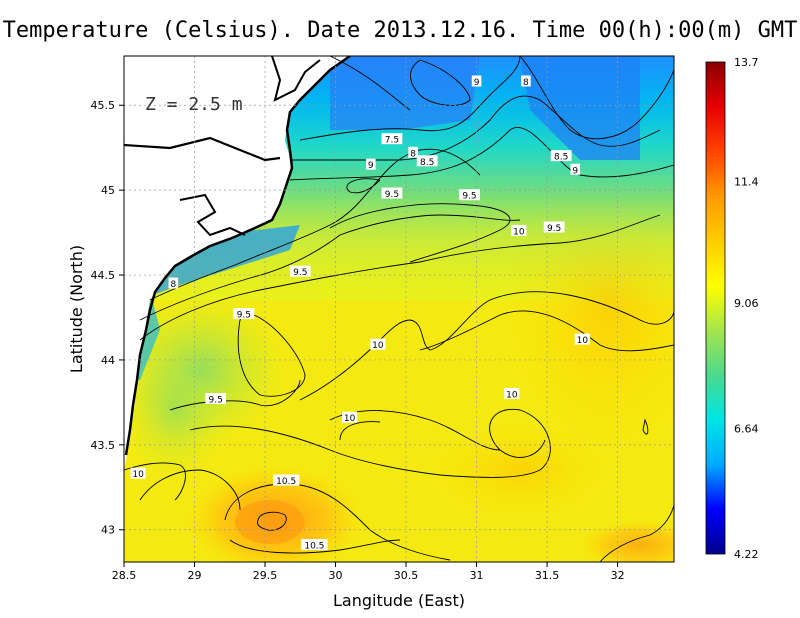 The image size is (800, 618). Describe the element at coordinates (715, 308) in the screenshot. I see `colorbar` at that location.